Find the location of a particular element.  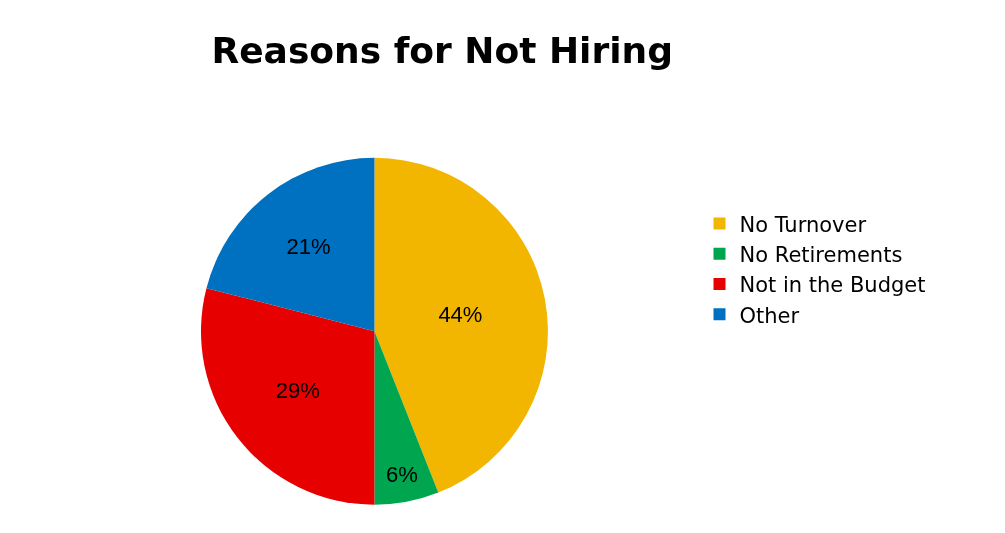

data-label: 6% is located at coordinates (401, 475).